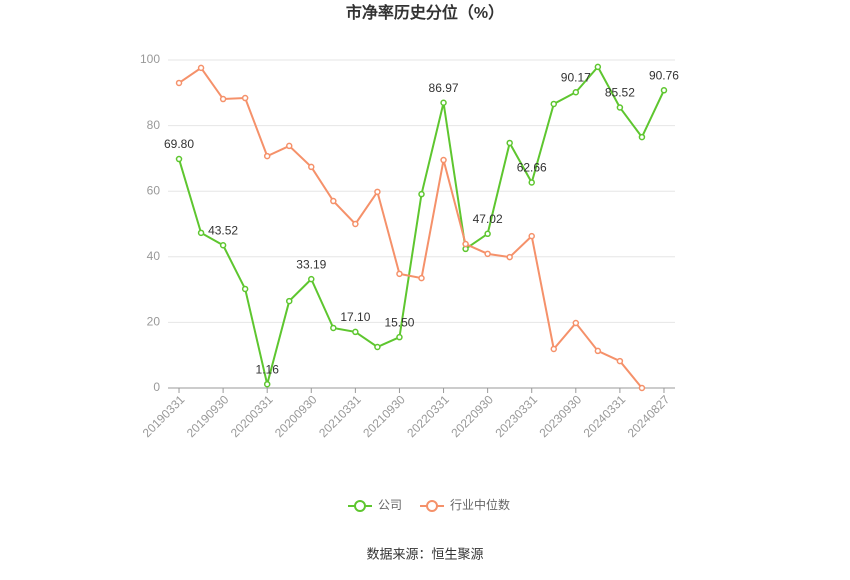 The image size is (850, 580). Describe the element at coordinates (480, 504) in the screenshot. I see `legend-label: 行业中位数` at that location.